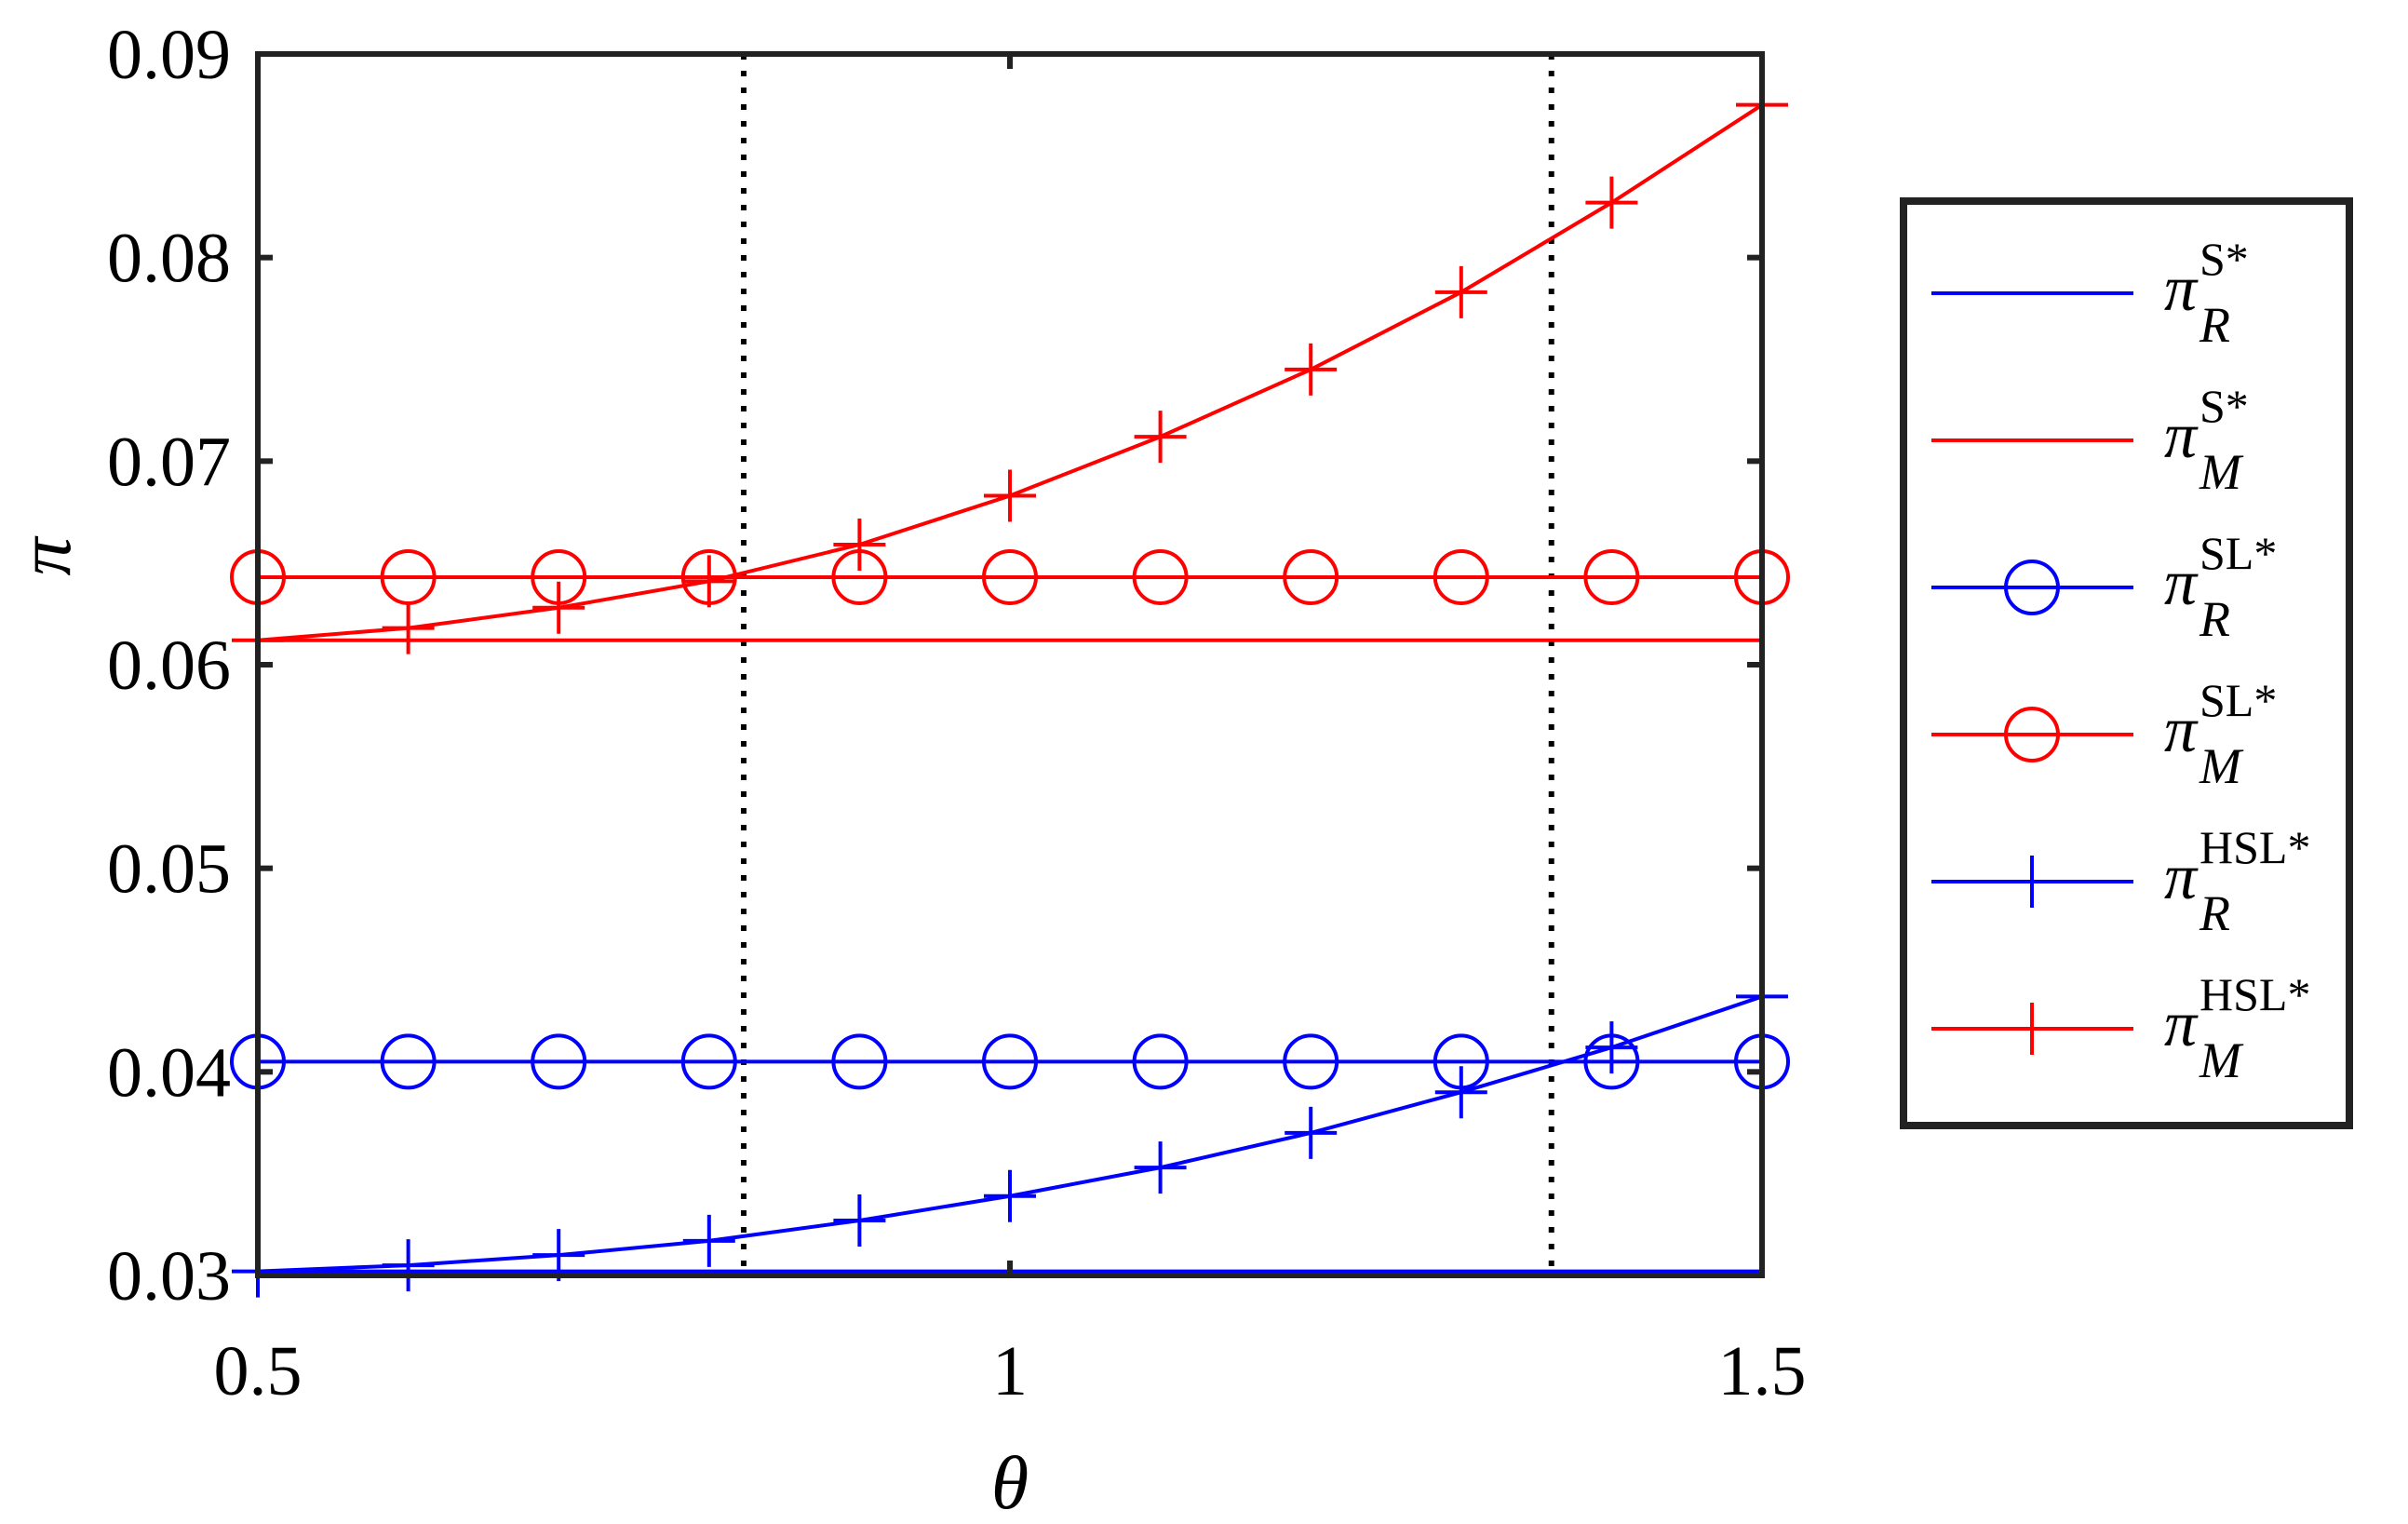  Describe the element at coordinates (2221, 472) in the screenshot. I see `legend-subscript-2: M` at that location.